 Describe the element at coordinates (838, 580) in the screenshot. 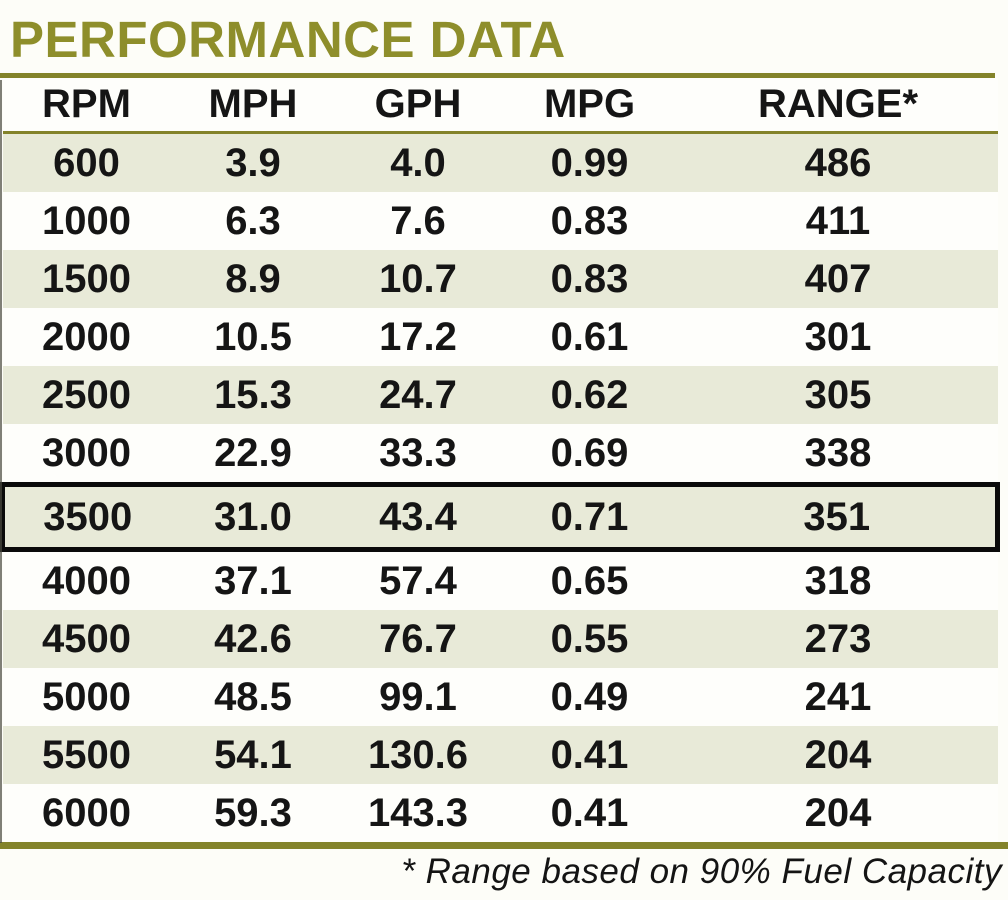

I see `cell-range: 318` at that location.